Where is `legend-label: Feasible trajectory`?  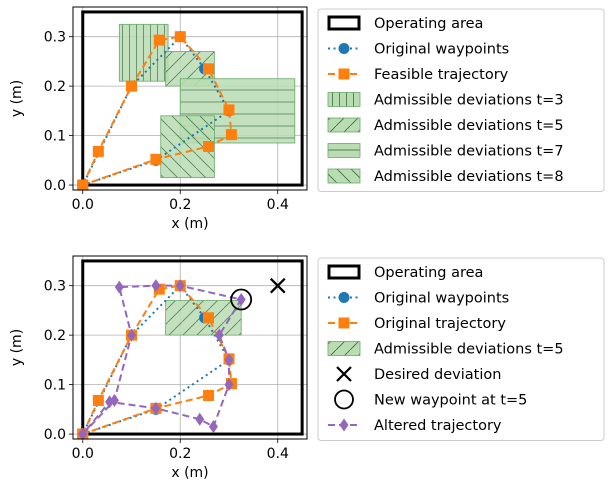
legend-label: Feasible trajectory is located at coordinates (441, 75).